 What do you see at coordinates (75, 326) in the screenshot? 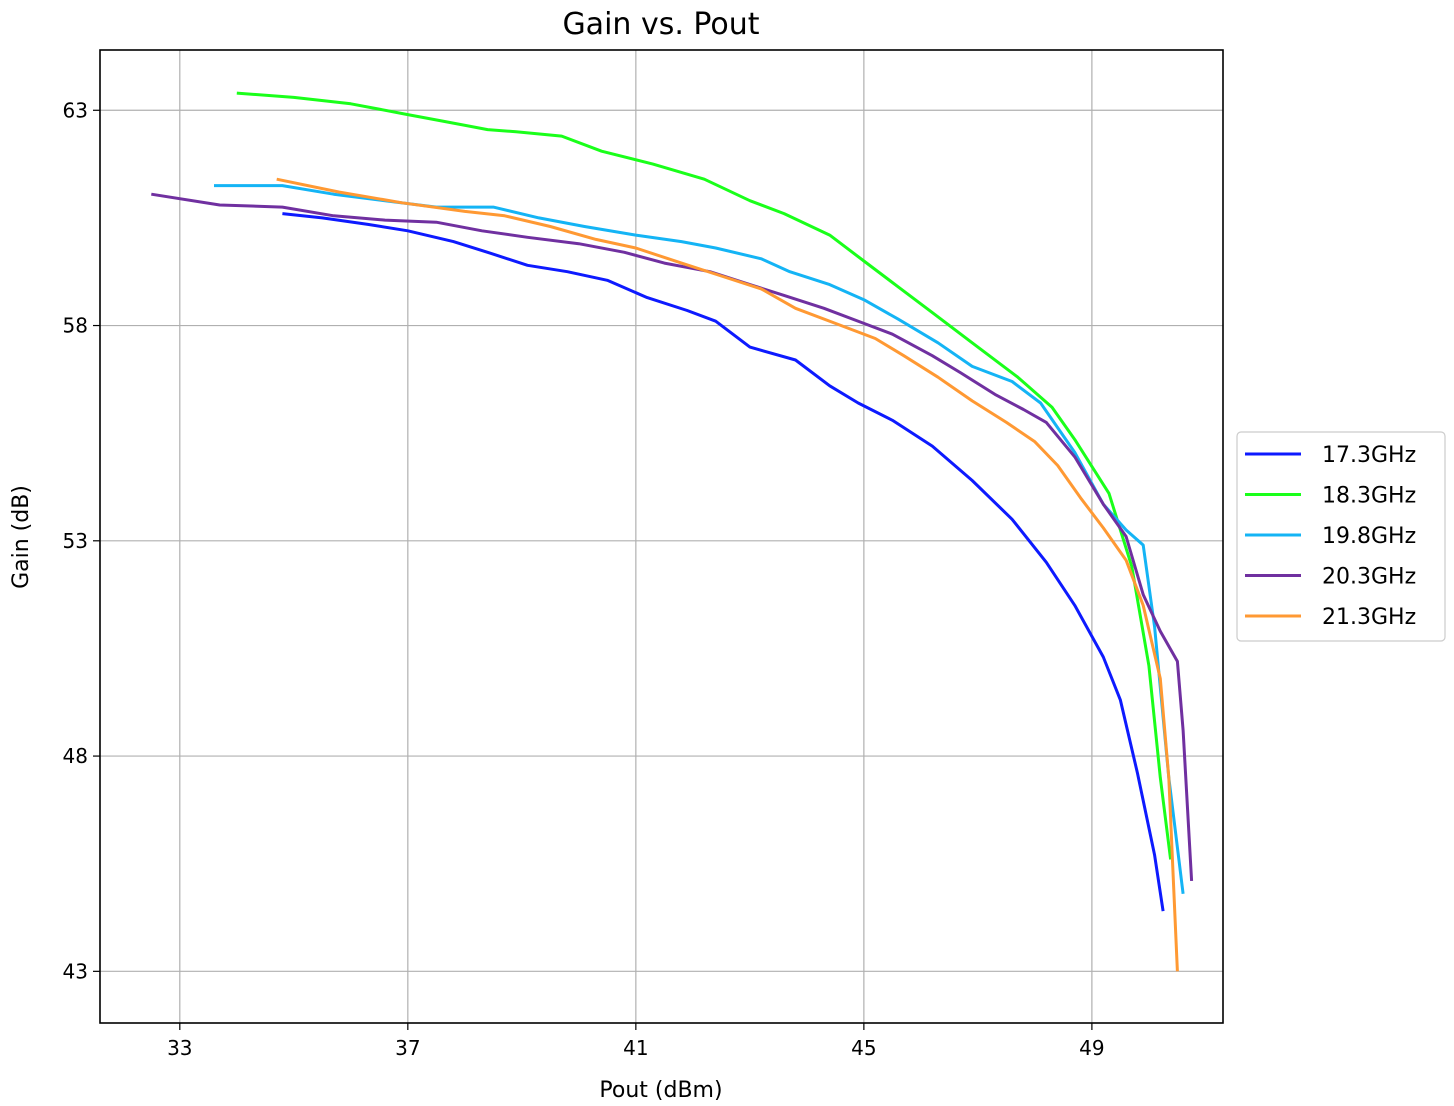
I see `y-tick-label: 58` at bounding box center [75, 326].